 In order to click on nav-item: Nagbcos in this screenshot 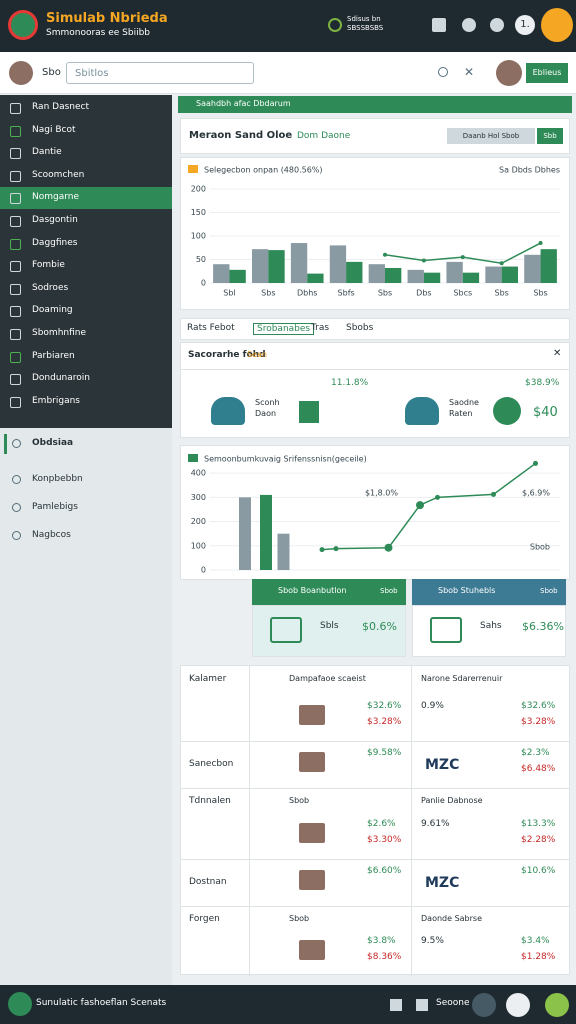, I will do `click(51, 535)`.